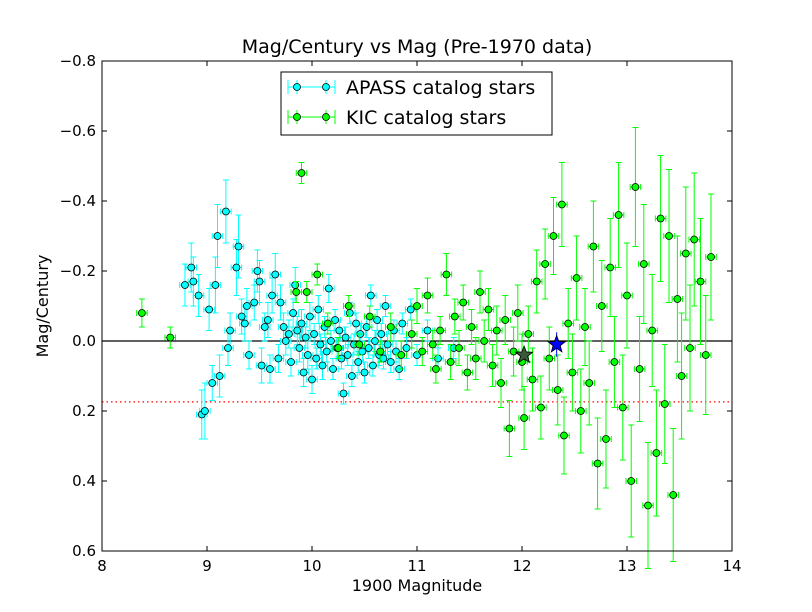 This screenshot has width=812, height=612. What do you see at coordinates (297, 117) in the screenshot?
I see `legend-marker-kic` at bounding box center [297, 117].